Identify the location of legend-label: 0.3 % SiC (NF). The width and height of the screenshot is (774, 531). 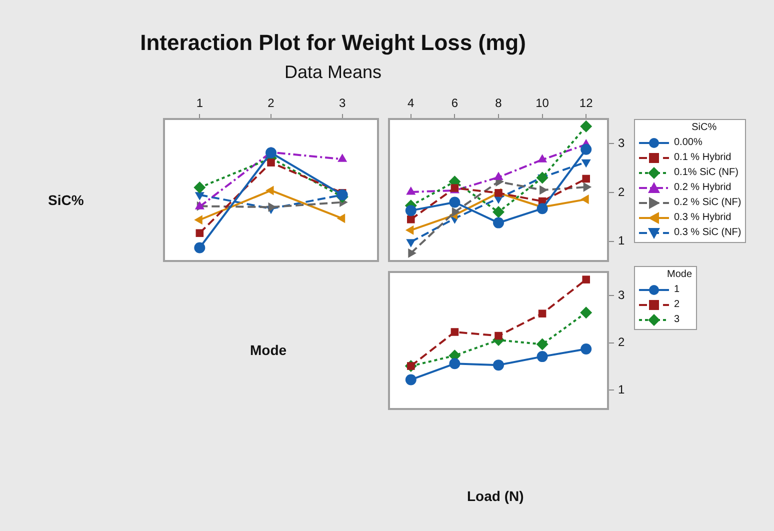
(708, 232).